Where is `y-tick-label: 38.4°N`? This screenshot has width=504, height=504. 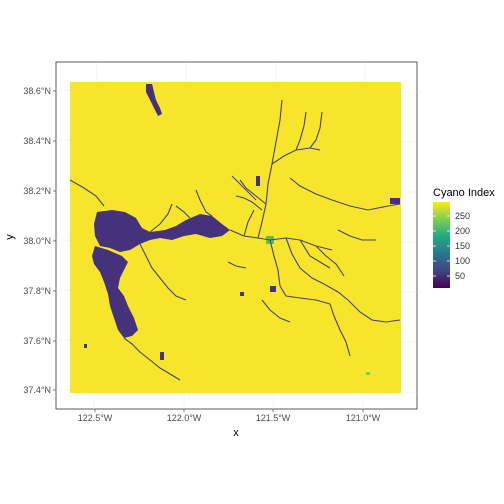 y-tick-label: 38.4°N is located at coordinates (37, 141).